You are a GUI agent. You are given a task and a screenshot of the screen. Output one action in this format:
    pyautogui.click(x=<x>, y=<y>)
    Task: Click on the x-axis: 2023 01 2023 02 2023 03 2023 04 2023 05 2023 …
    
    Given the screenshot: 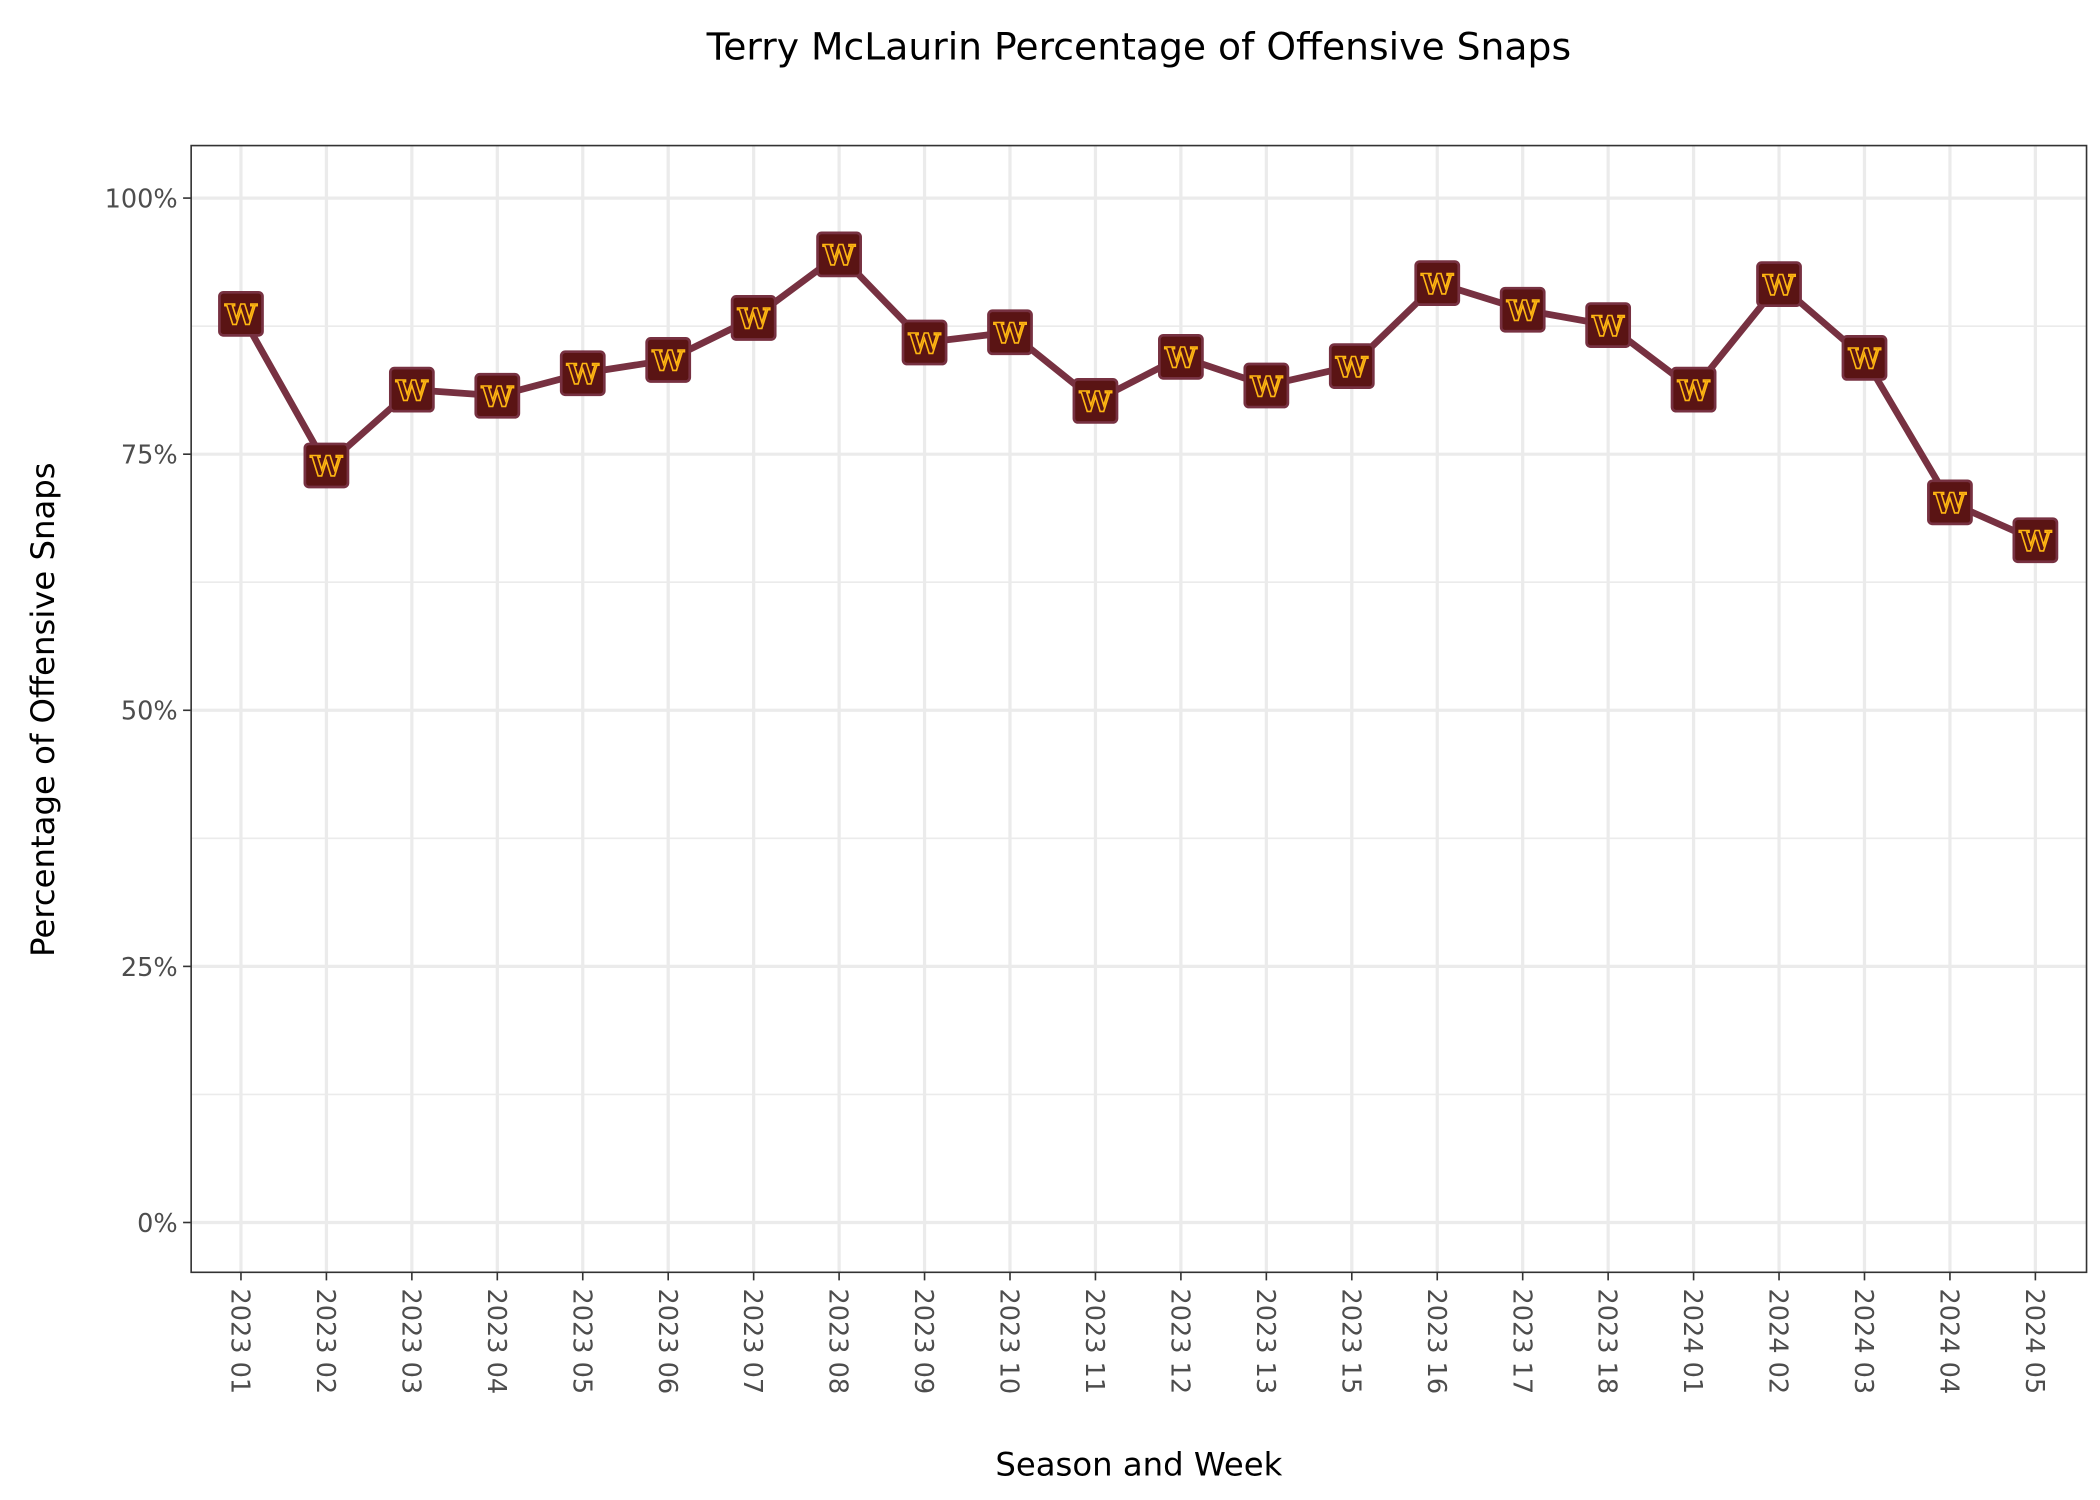 What is the action you would take?
    pyautogui.click(x=1137, y=1333)
    